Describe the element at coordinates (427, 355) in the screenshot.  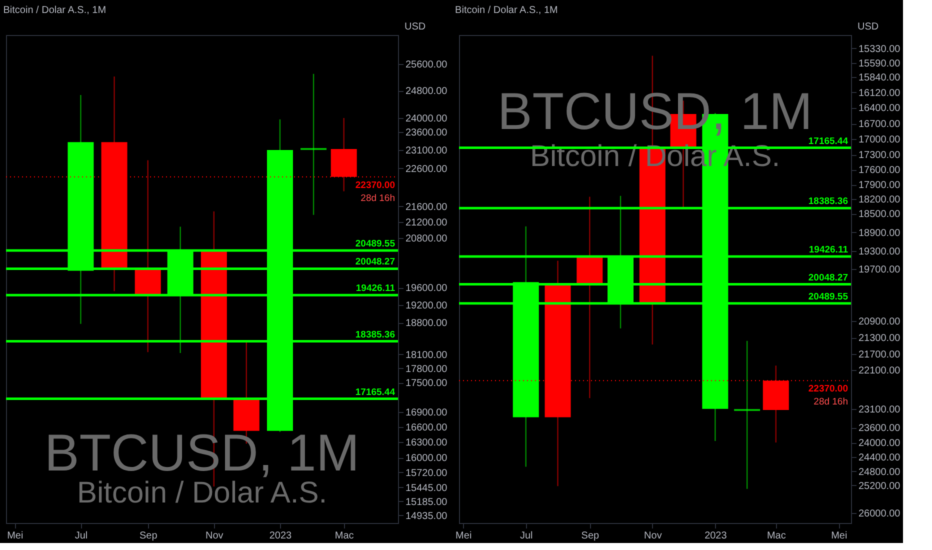
I see `y-tick-label: 18100.00` at that location.